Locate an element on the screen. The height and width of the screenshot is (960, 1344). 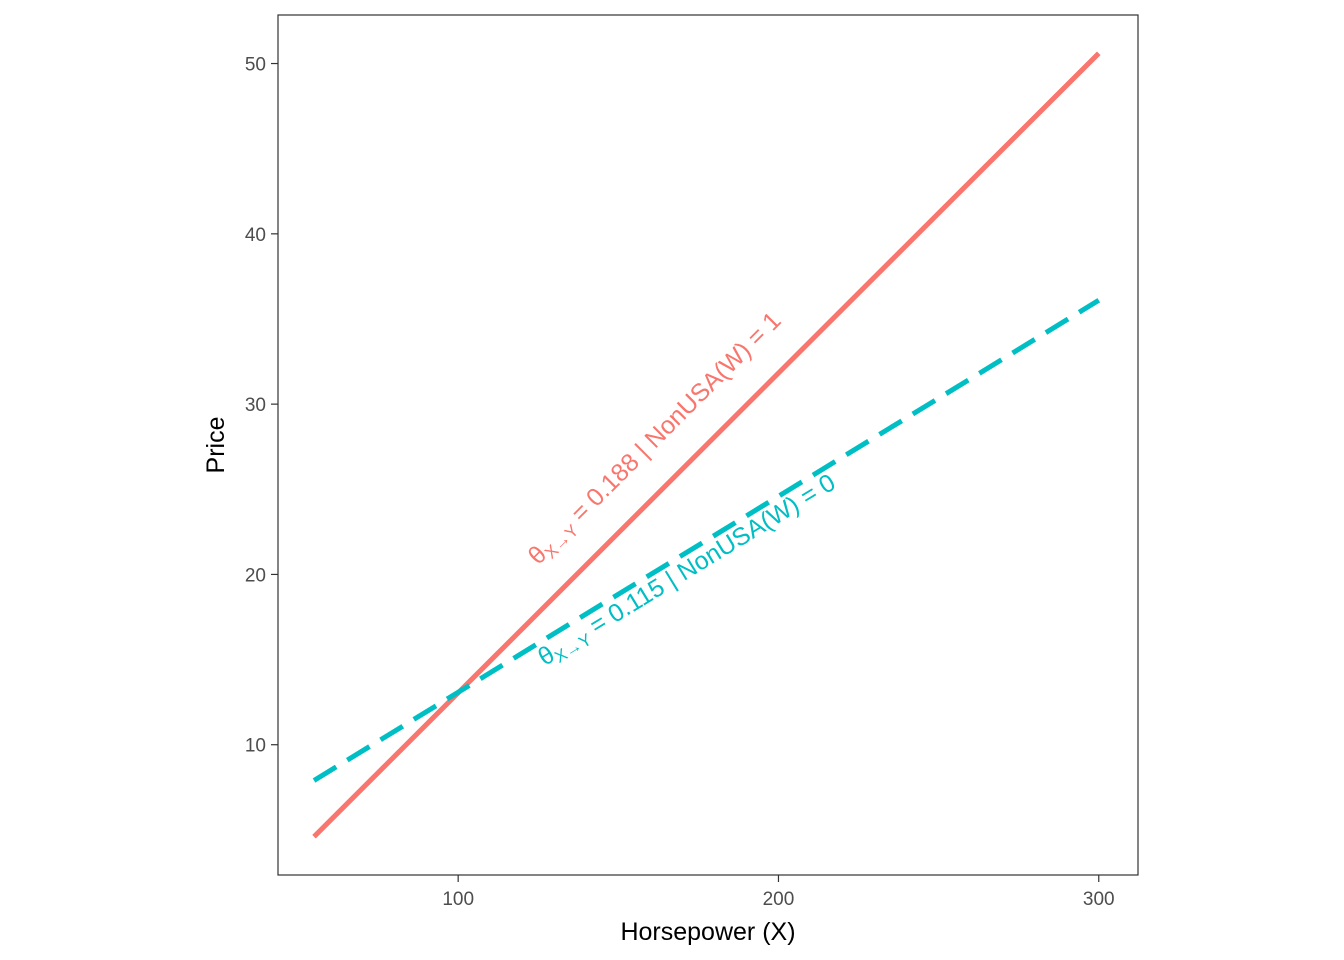
y-tick-label: 10 is located at coordinates (255, 746).